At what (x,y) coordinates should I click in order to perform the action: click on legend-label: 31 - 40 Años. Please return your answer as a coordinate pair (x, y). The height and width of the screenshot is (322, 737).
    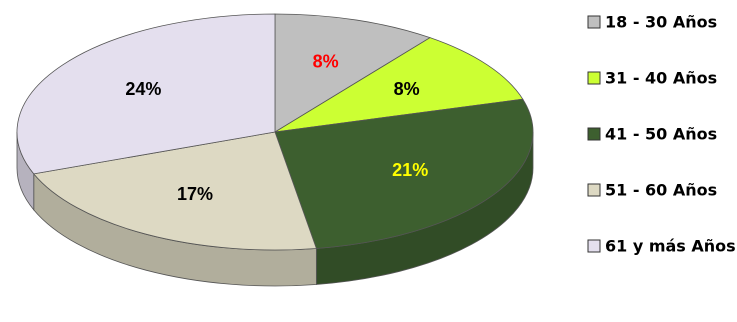
    Looking at the image, I should click on (661, 78).